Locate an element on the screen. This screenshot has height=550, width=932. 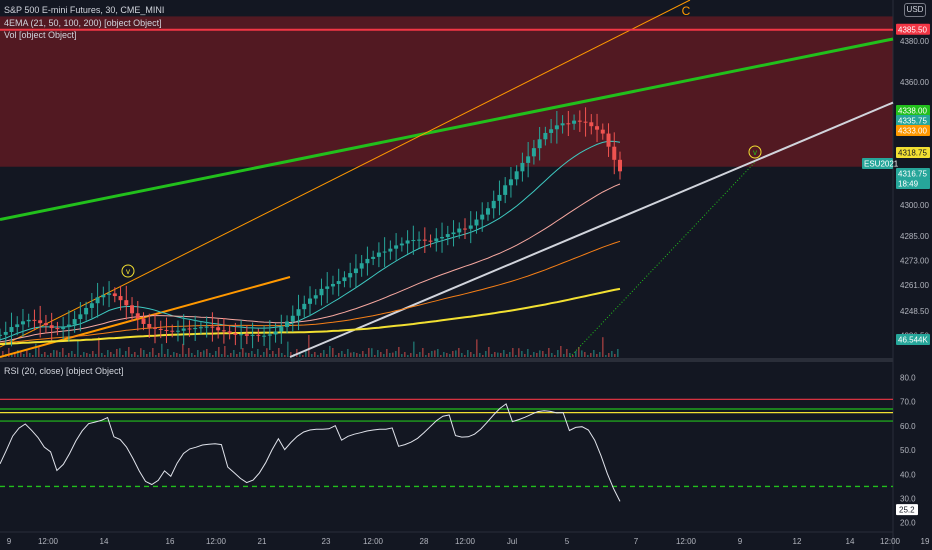
rsi-last-label: 25.2 is located at coordinates (907, 510).